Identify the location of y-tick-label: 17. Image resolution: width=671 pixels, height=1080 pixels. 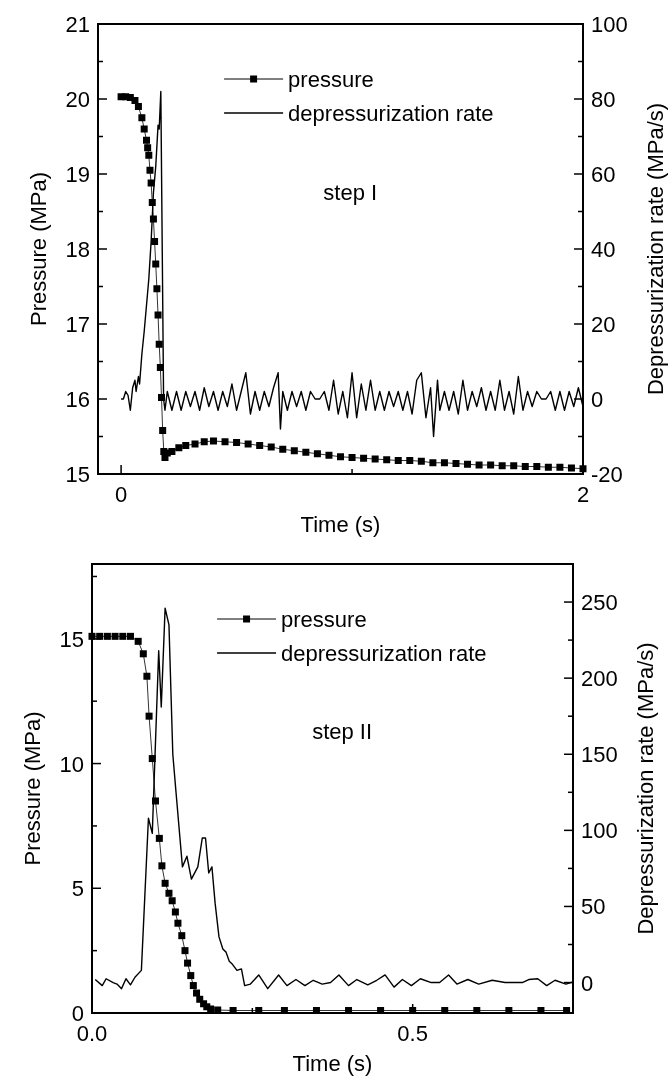
(77, 324).